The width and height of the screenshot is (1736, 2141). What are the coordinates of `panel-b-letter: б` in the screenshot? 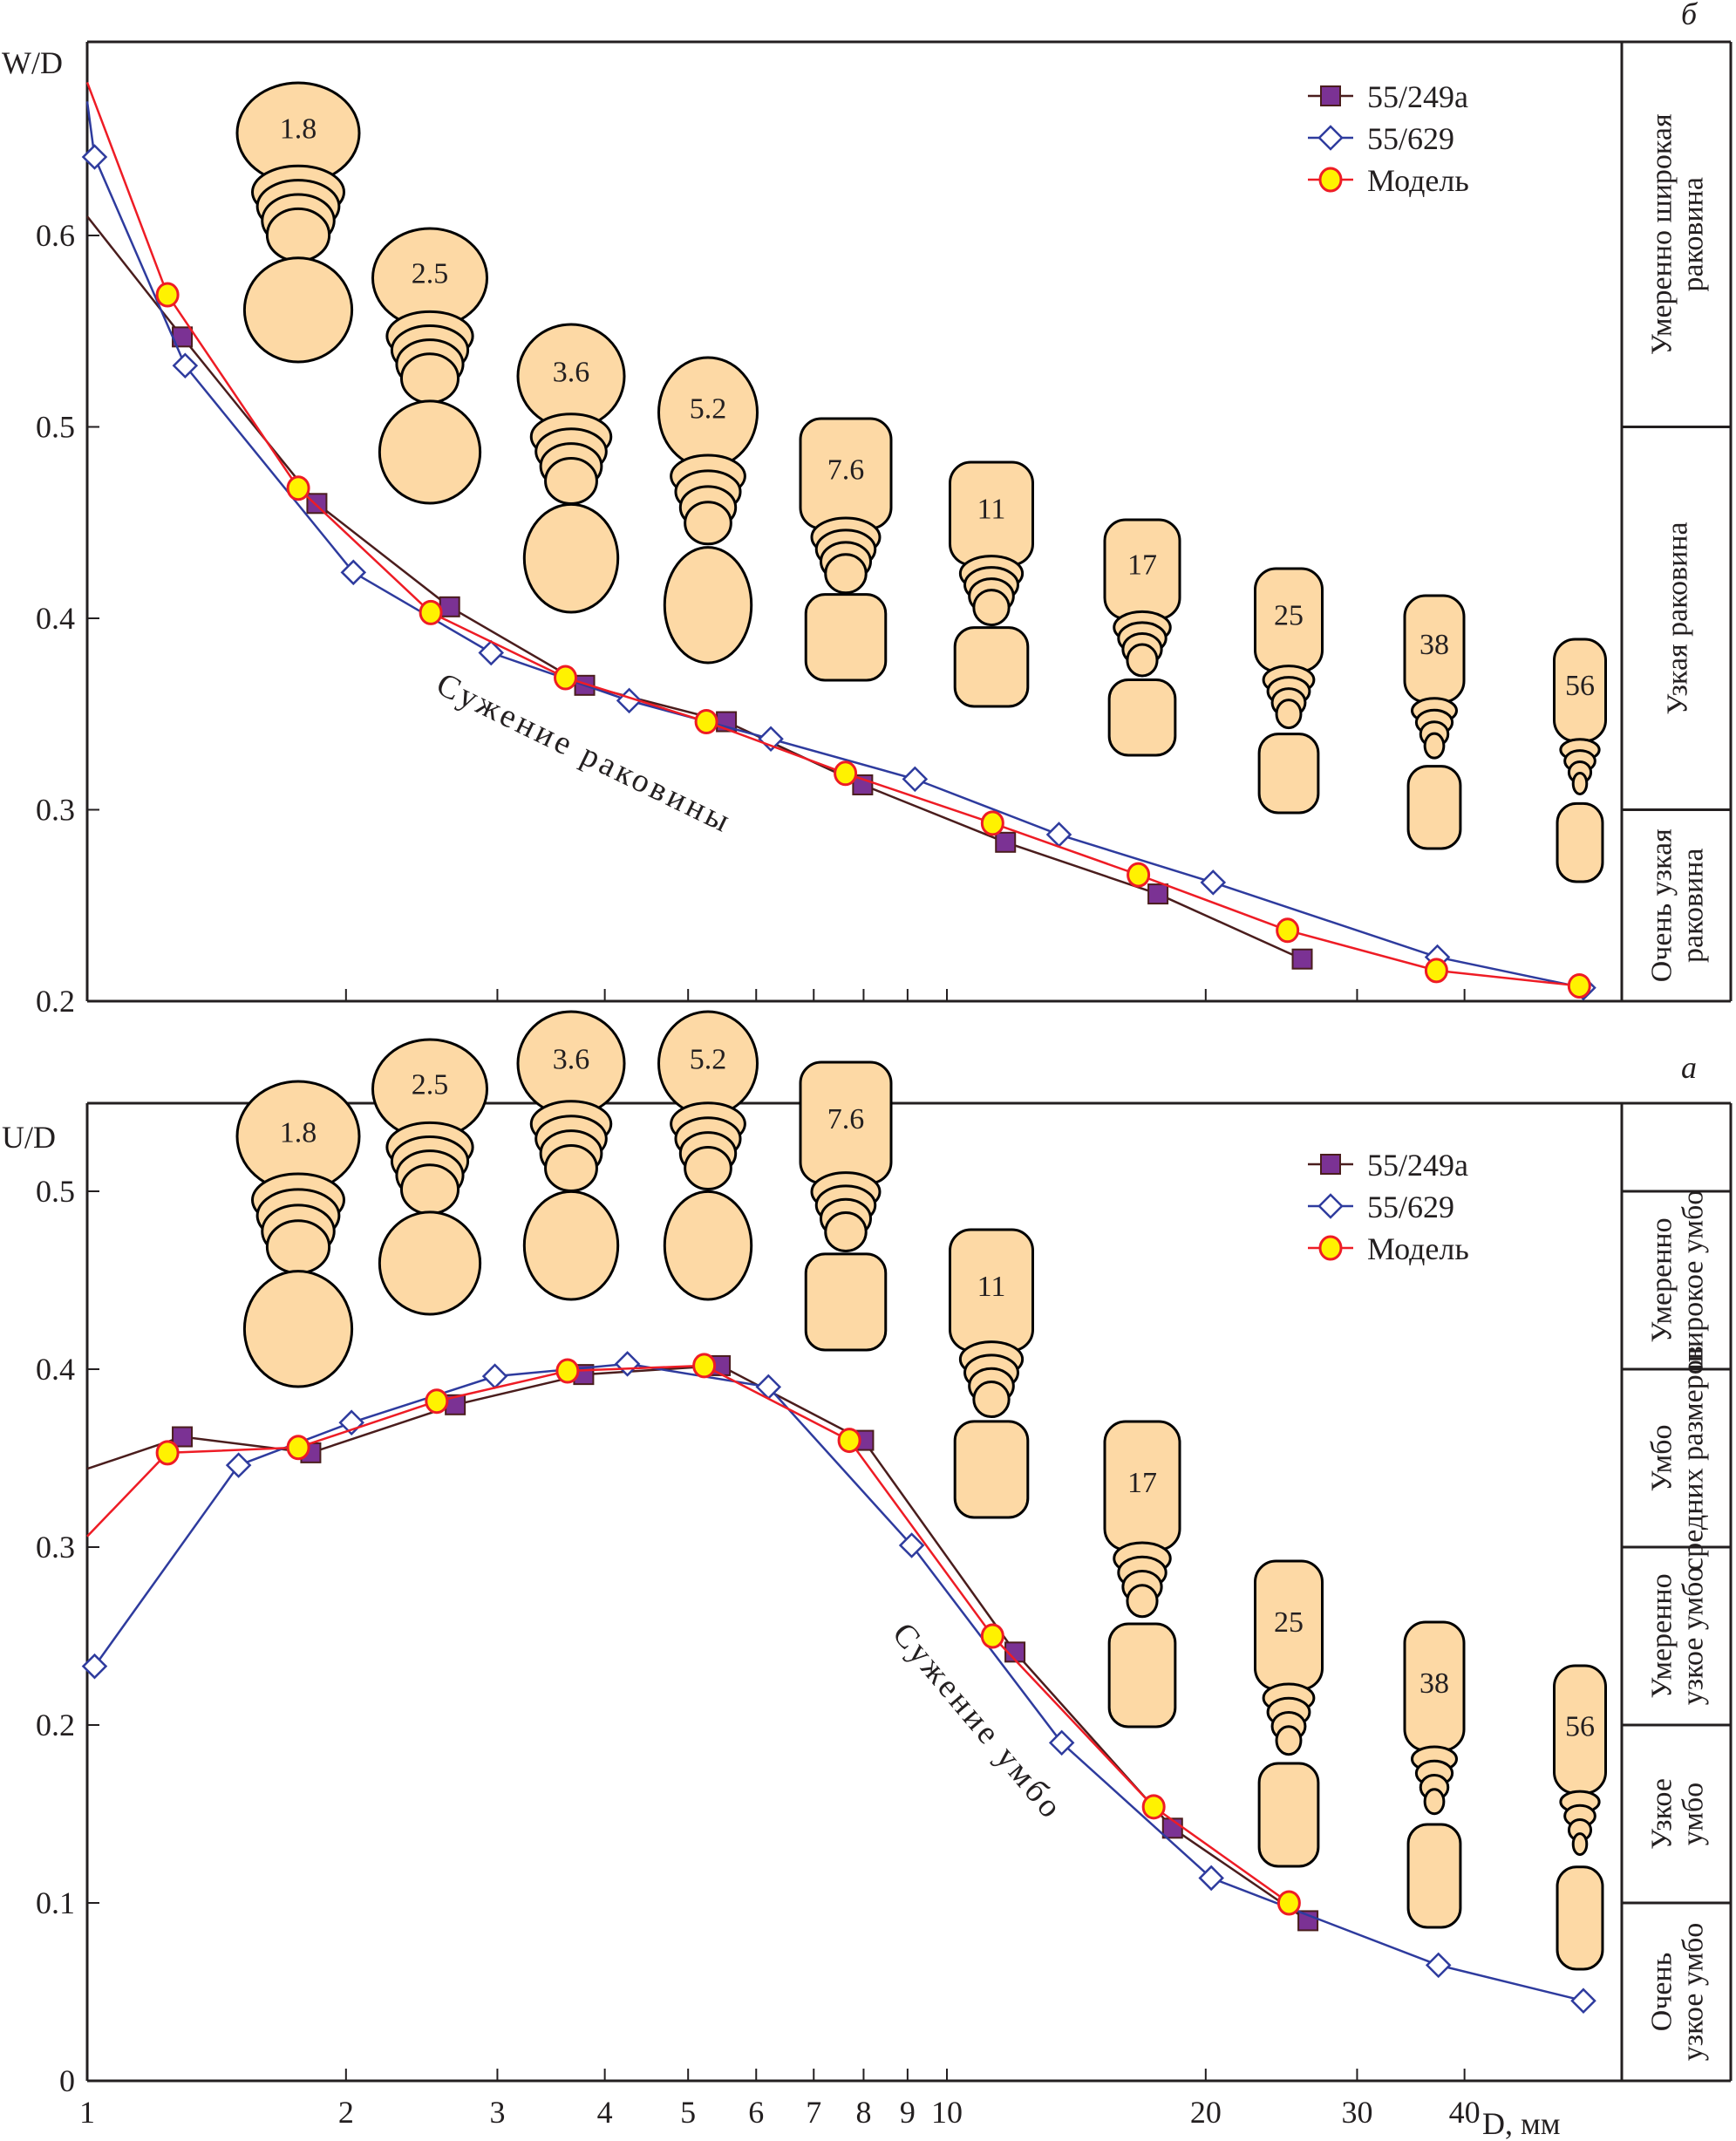 It's located at (1690, 15).